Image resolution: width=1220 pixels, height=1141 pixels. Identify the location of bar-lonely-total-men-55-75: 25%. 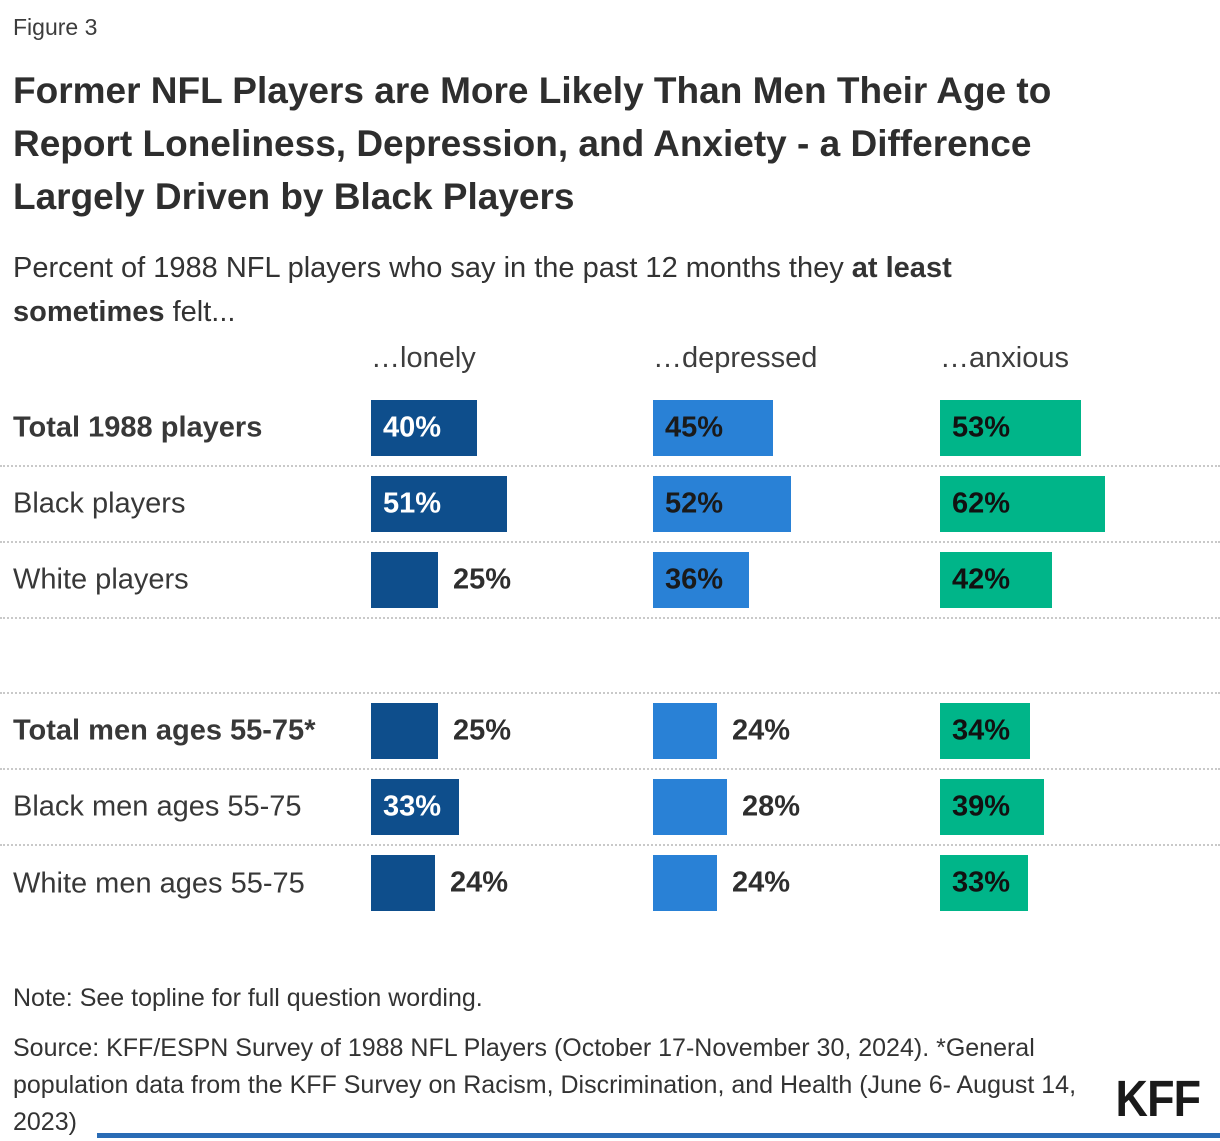
(441, 731).